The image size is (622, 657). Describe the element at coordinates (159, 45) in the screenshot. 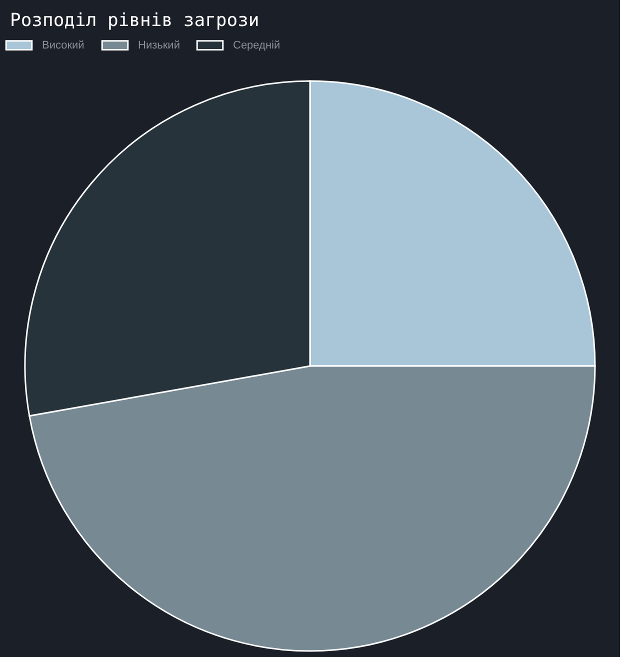

I see `legend-label: Низький` at that location.